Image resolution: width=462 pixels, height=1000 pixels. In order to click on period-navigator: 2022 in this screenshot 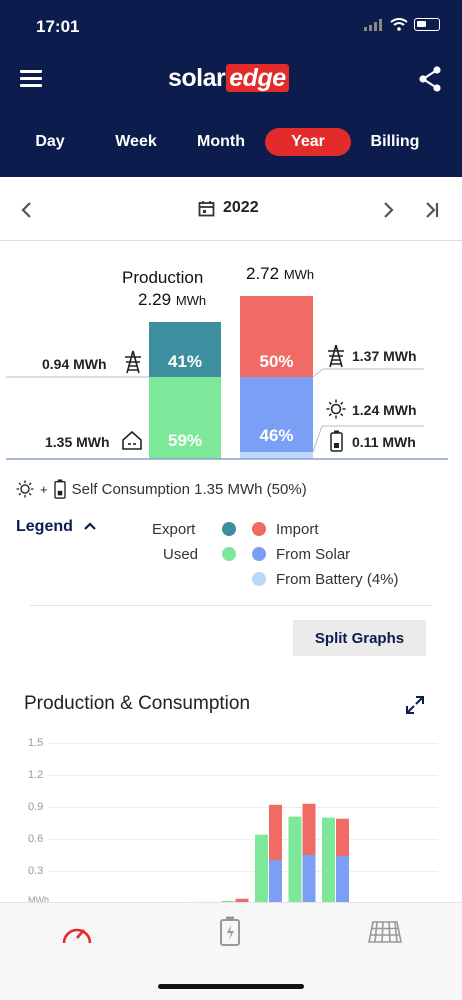, I will do `click(231, 209)`.